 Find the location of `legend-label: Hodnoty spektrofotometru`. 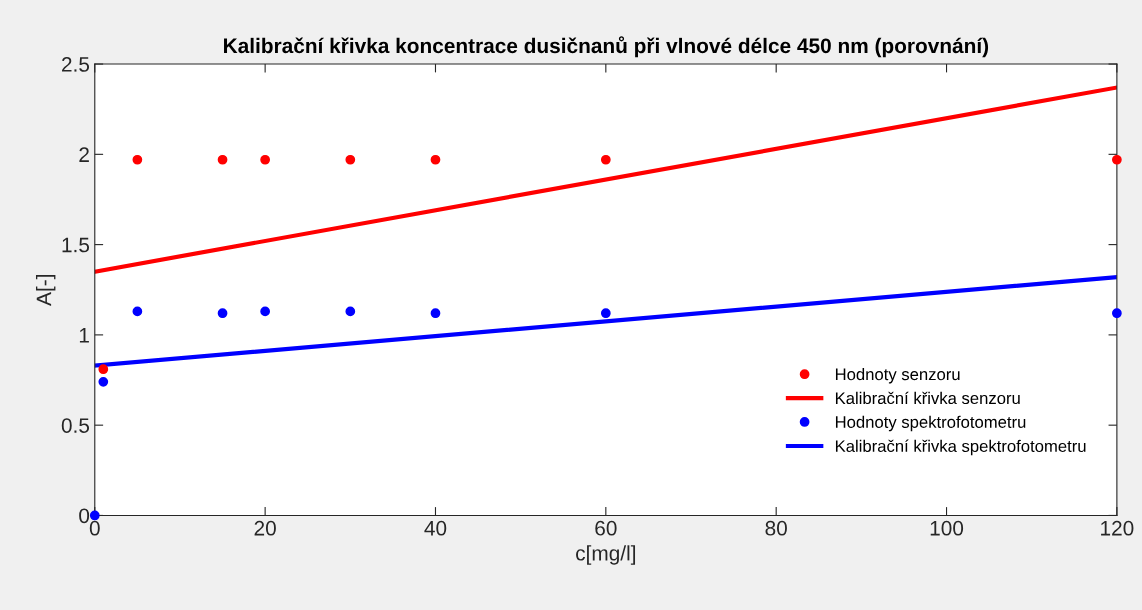

legend-label: Hodnoty spektrofotometru is located at coordinates (930, 423).